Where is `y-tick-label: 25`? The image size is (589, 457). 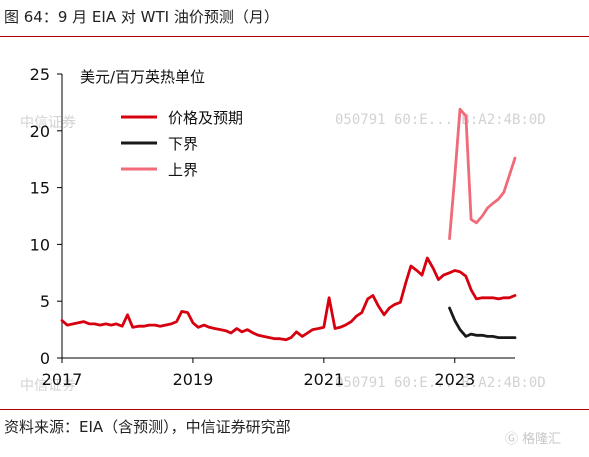
y-tick-label: 25 is located at coordinates (40, 74).